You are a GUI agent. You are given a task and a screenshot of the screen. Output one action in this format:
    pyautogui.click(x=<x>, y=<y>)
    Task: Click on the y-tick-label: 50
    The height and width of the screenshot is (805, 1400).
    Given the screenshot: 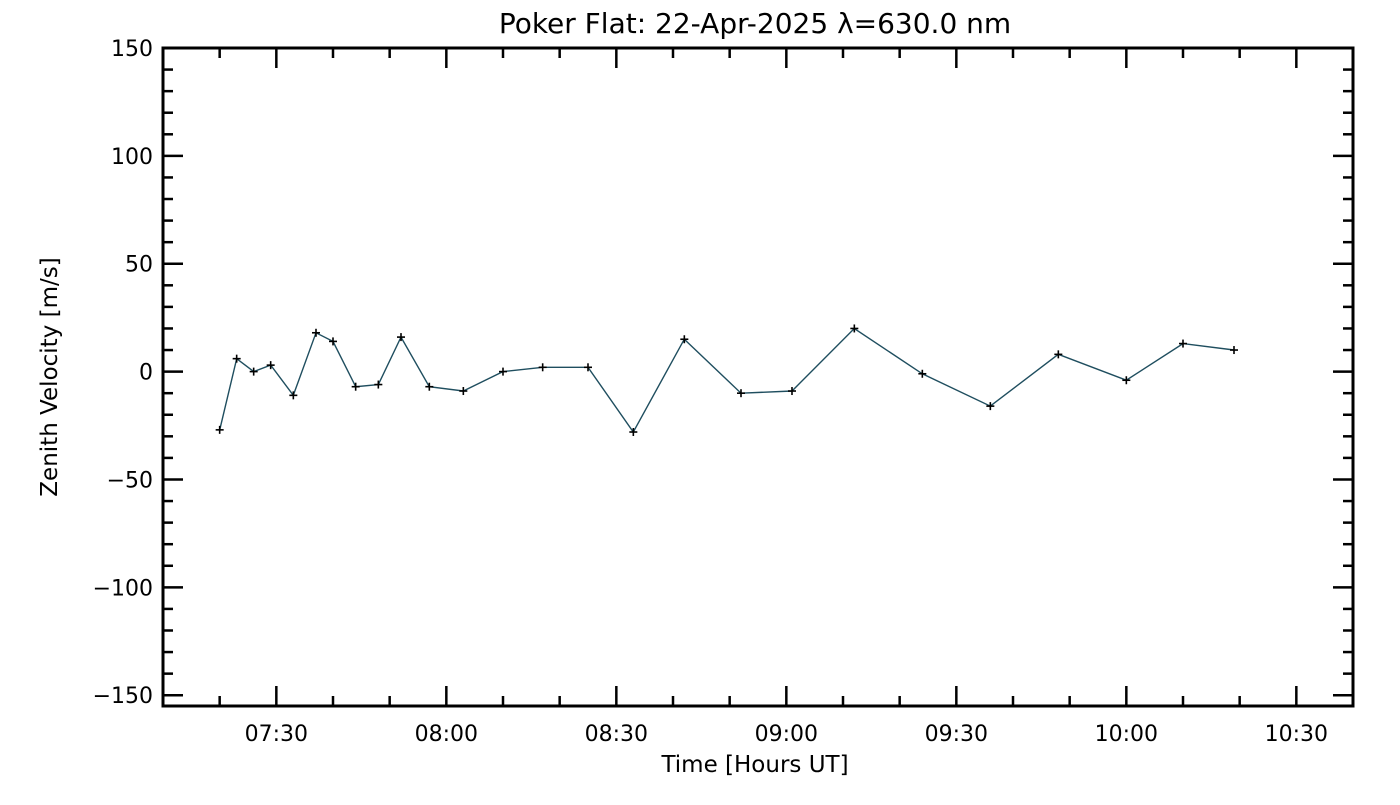 What is the action you would take?
    pyautogui.click(x=139, y=265)
    